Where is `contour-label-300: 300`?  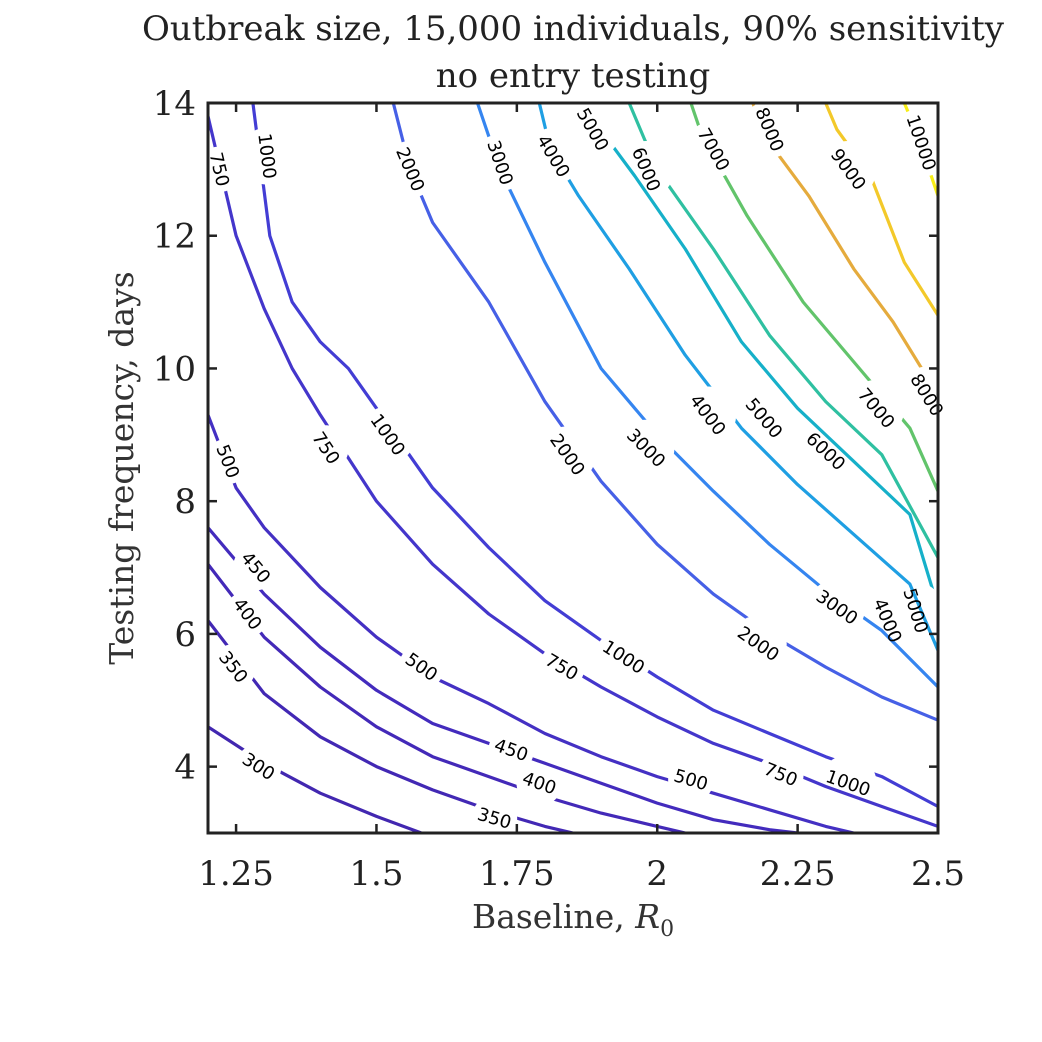
contour-label-300: 300 is located at coordinates (258, 767).